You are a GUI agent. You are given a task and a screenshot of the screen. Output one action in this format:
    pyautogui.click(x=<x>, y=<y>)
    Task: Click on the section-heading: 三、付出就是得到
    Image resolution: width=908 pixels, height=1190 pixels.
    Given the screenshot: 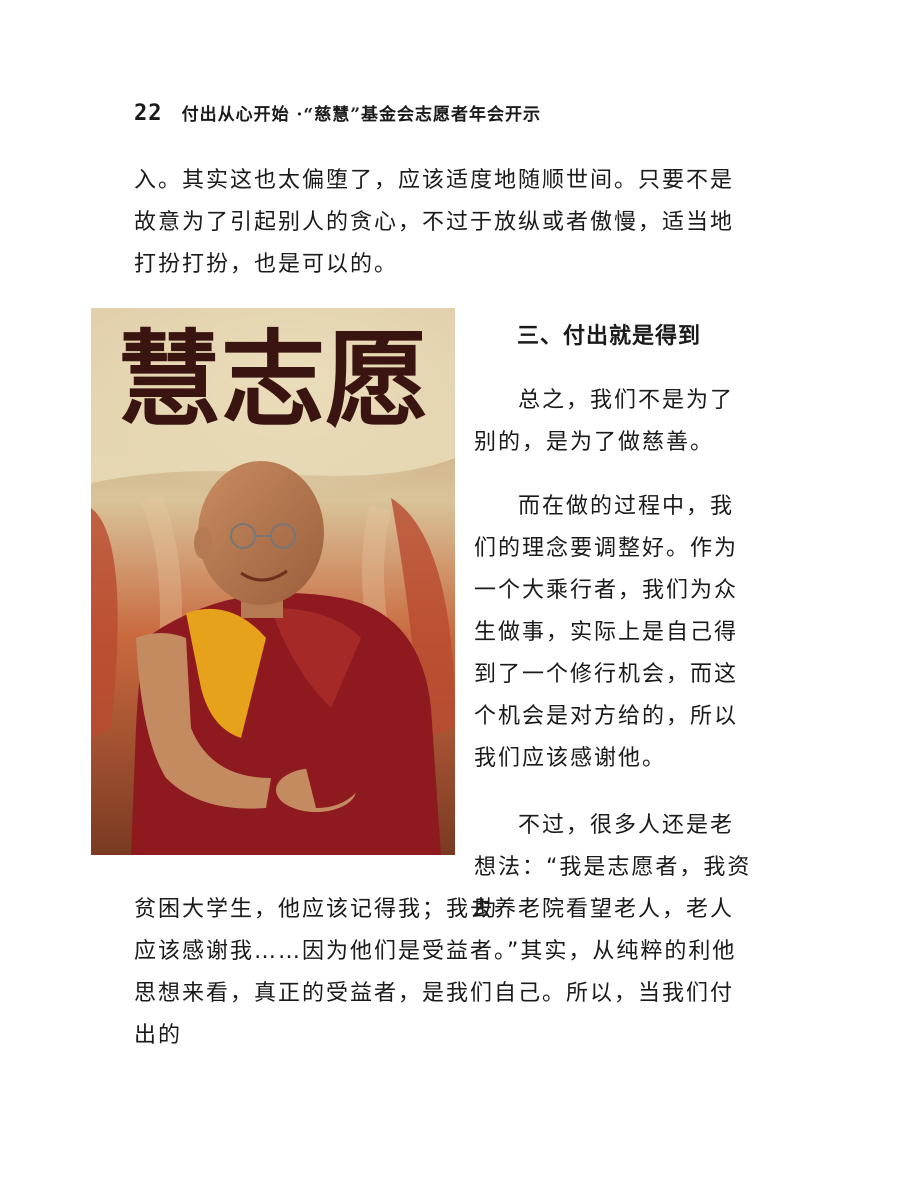 What is the action you would take?
    pyautogui.click(x=609, y=336)
    